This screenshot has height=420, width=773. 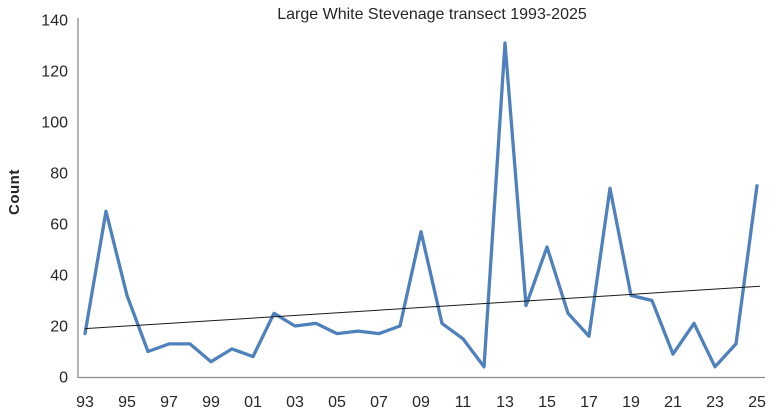 I want to click on y-tick-label: 0, so click(x=63, y=378).